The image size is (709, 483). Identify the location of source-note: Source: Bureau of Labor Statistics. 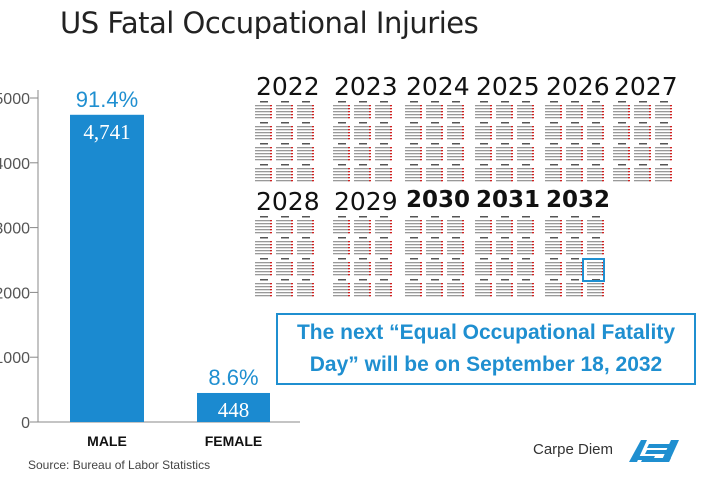
(119, 465).